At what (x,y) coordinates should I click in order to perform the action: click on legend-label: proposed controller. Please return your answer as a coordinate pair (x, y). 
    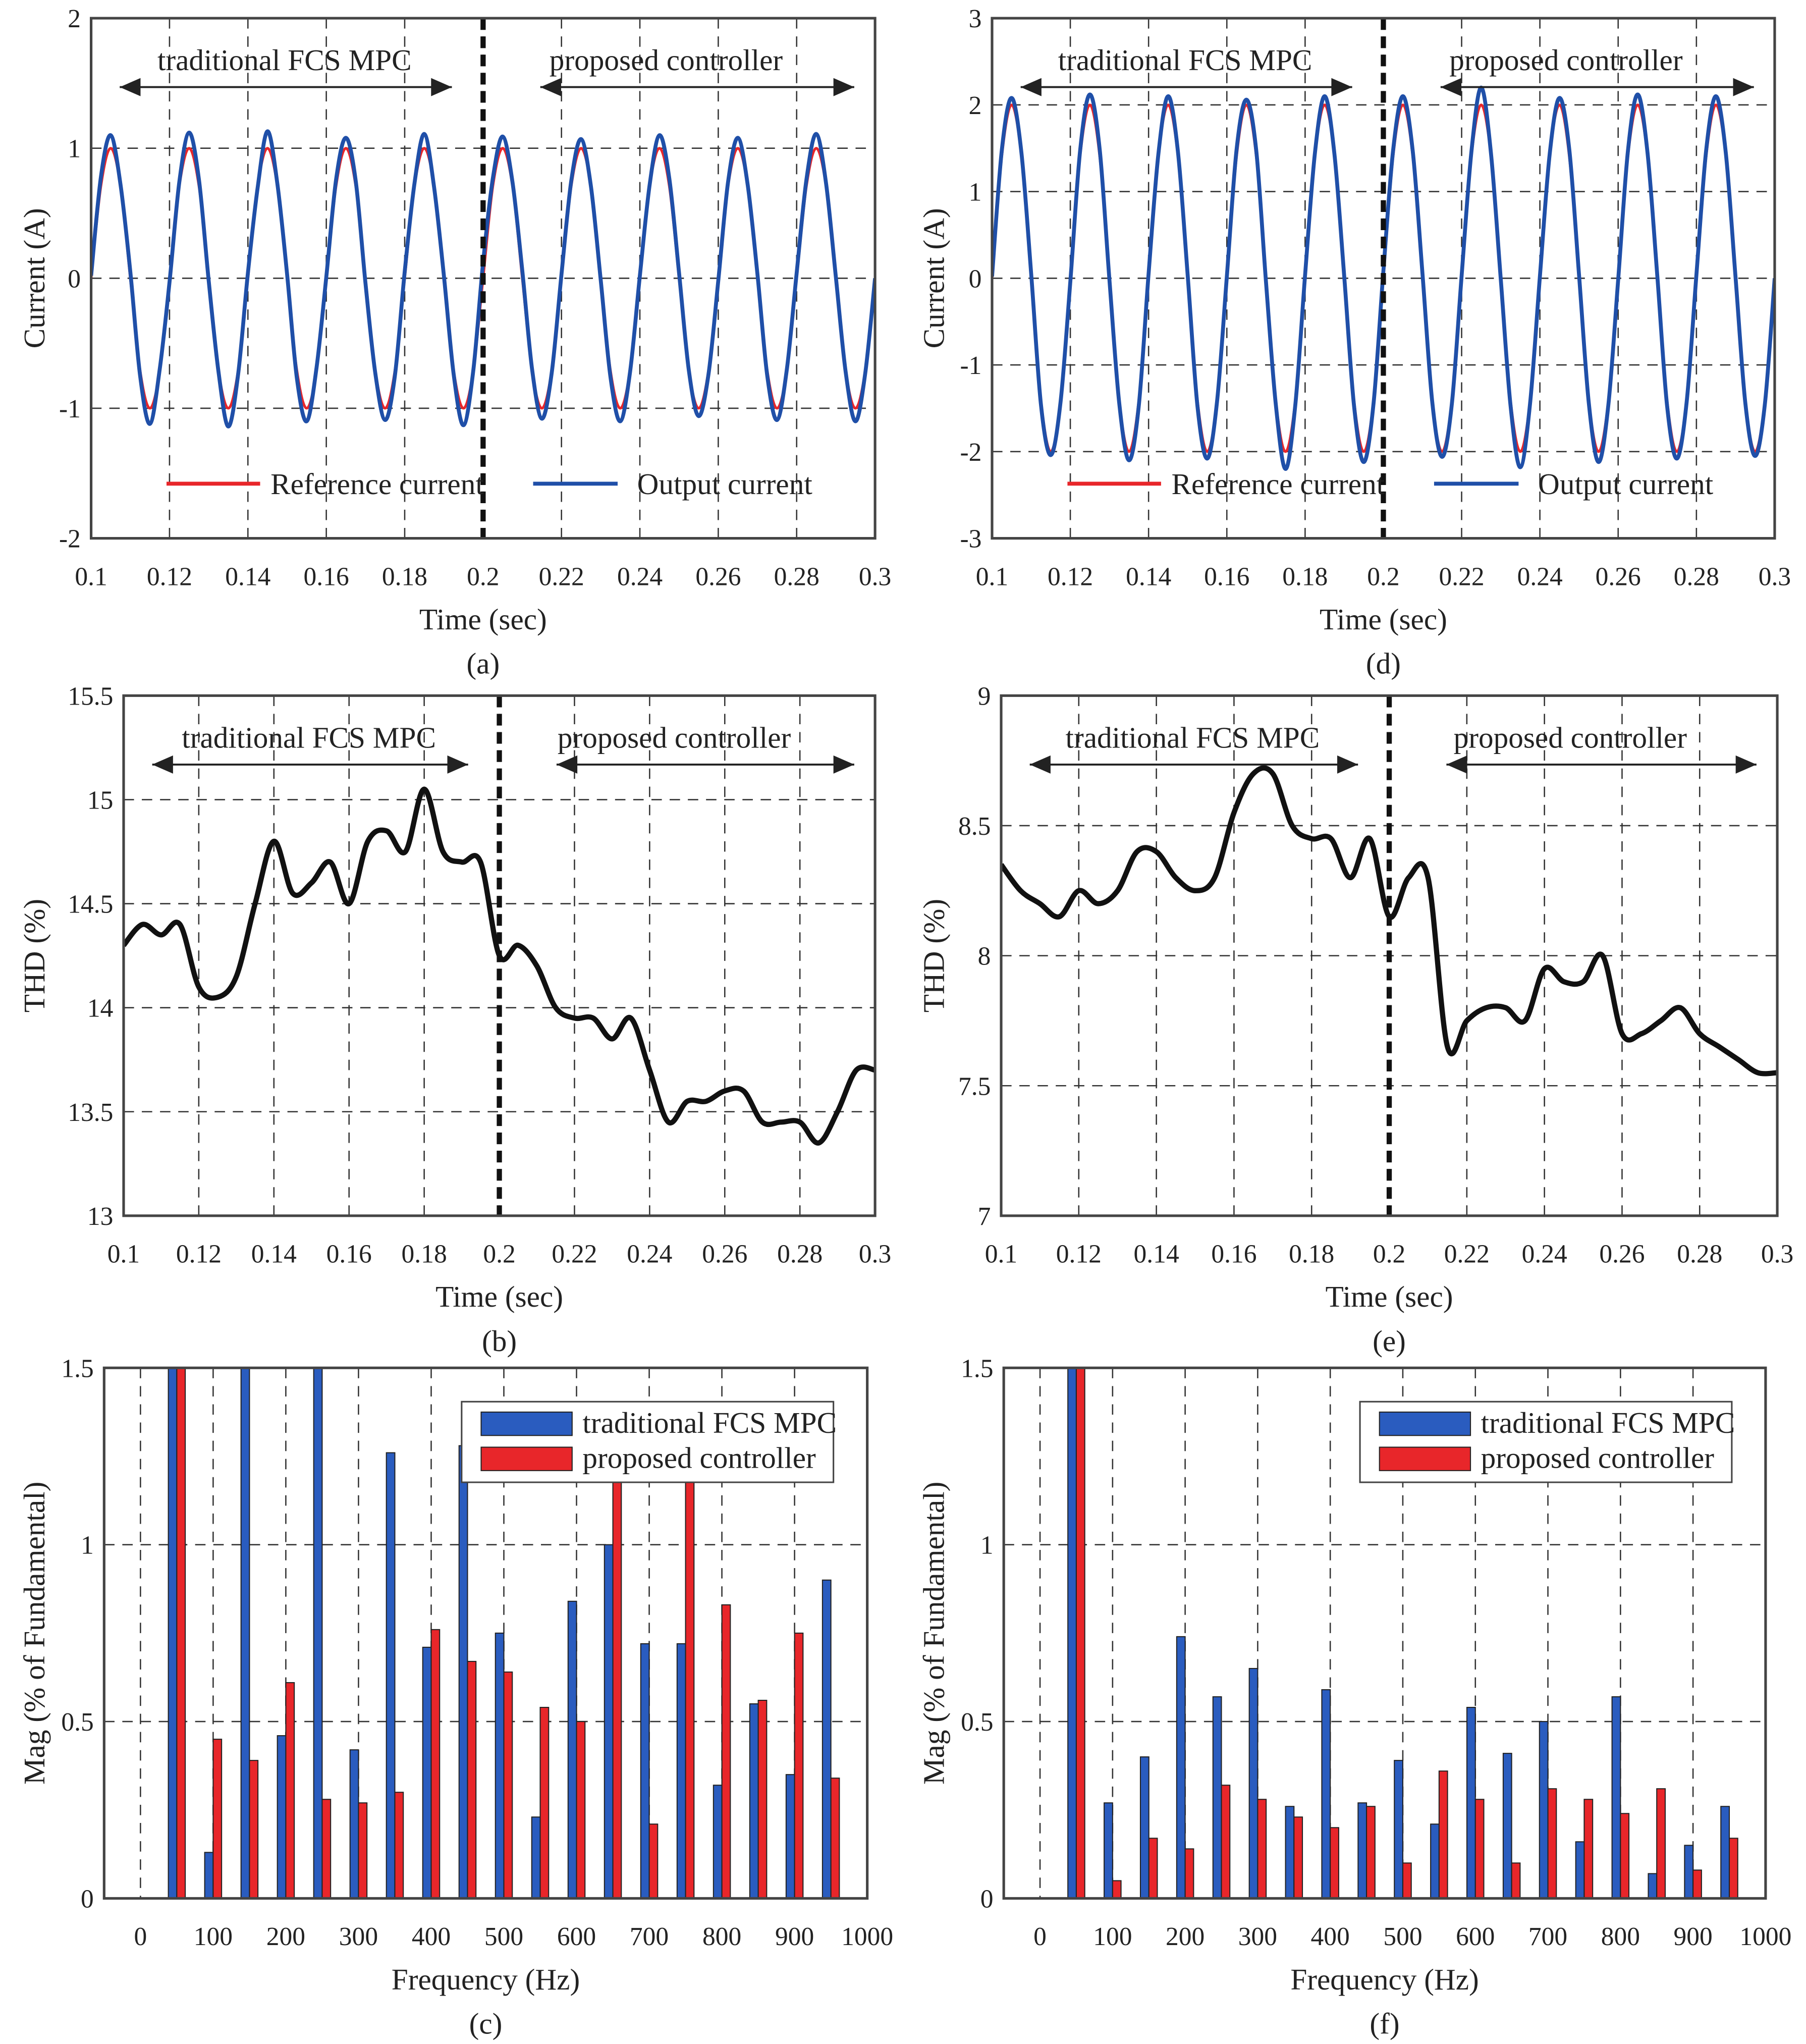
    Looking at the image, I should click on (1598, 1458).